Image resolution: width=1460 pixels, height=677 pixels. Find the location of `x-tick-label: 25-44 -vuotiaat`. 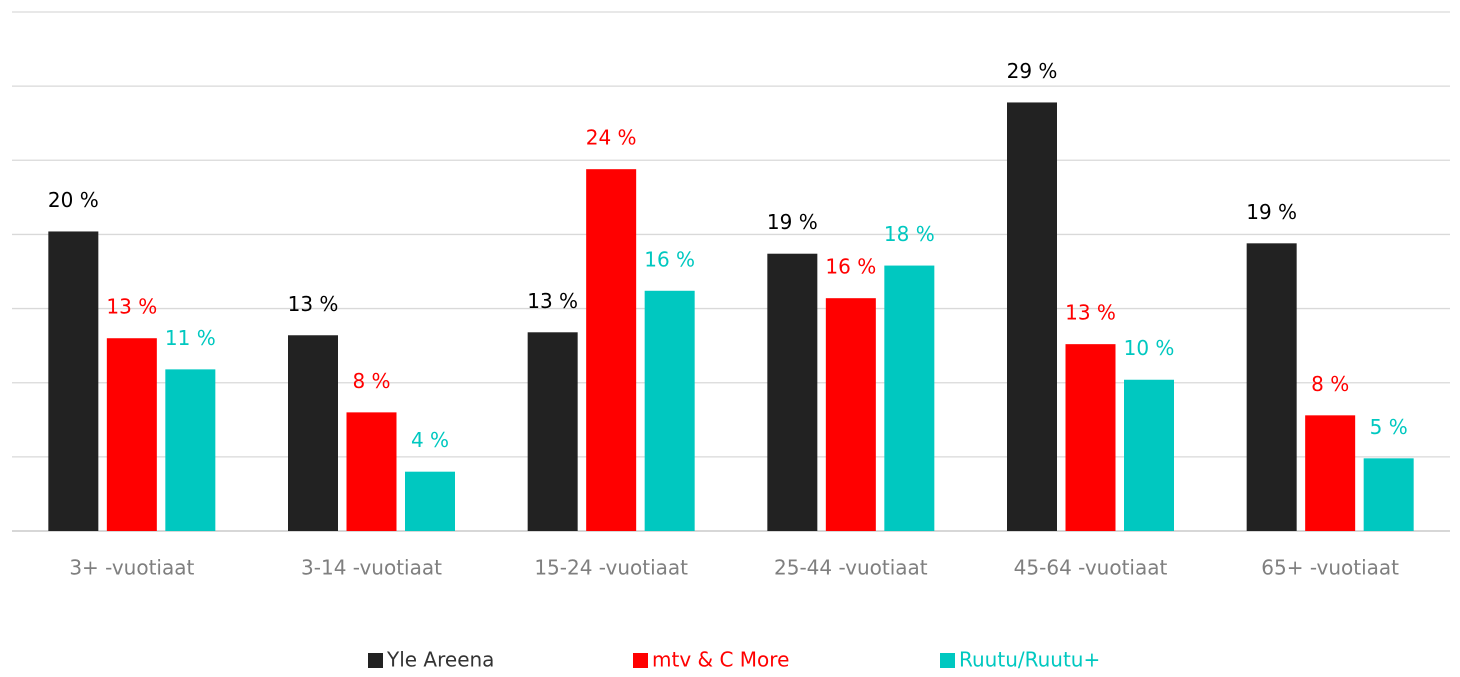

x-tick-label: 25-44 -vuotiaat is located at coordinates (851, 568).